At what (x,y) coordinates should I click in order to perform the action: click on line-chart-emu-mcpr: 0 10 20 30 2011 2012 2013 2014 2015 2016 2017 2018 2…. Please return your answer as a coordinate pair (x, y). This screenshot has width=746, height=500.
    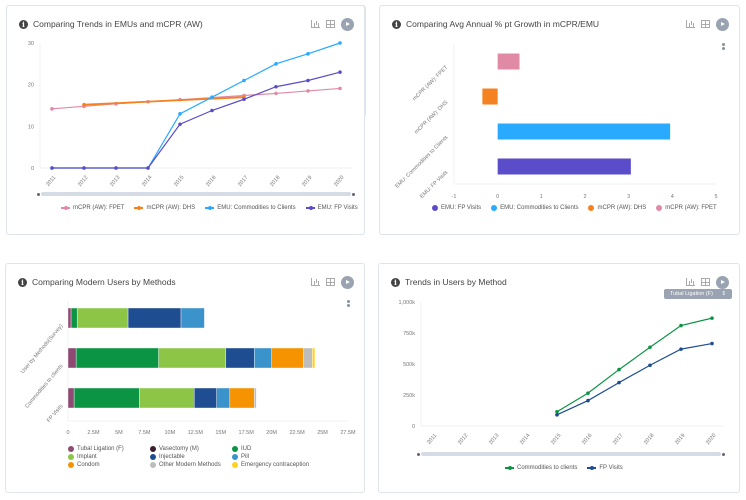
    Looking at the image, I should click on (190, 114).